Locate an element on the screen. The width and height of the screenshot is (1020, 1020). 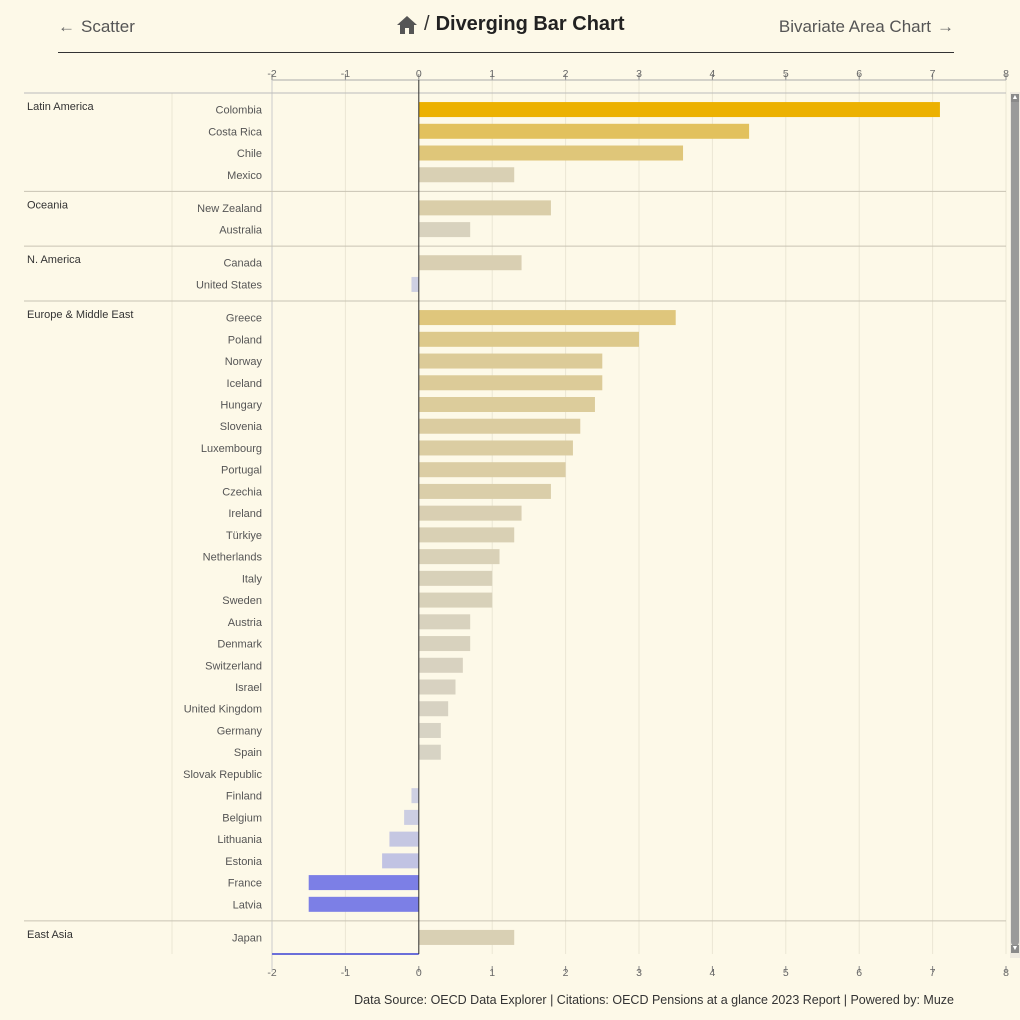
country-label: Japan is located at coordinates (247, 938).